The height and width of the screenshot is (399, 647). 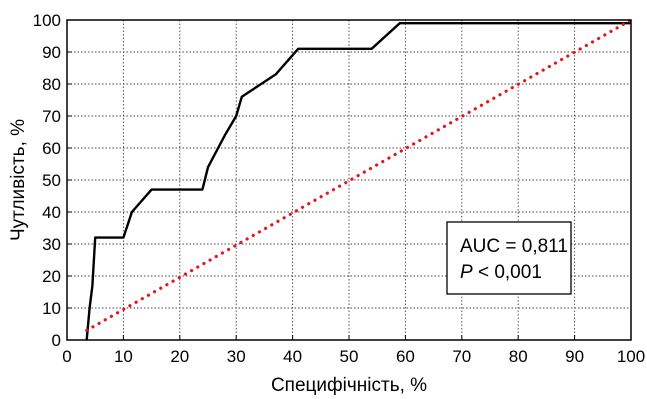 What do you see at coordinates (514, 246) in the screenshot?
I see `auc-text: AUC = 0,811` at bounding box center [514, 246].